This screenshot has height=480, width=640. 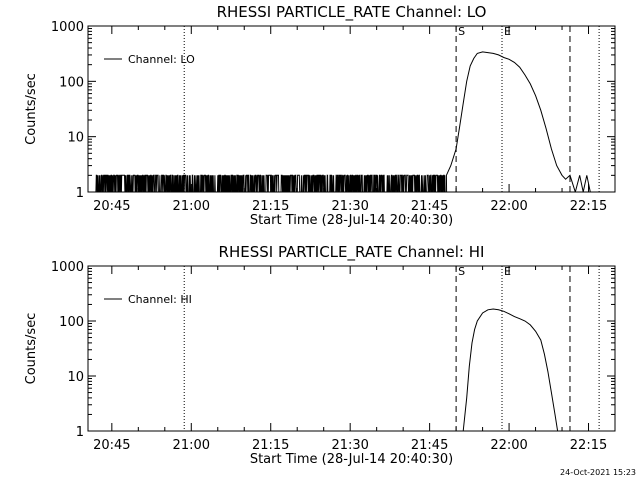 I want to click on chart-title: RHESSI PARTICLE_RATE Channel: LO, so click(x=352, y=12).